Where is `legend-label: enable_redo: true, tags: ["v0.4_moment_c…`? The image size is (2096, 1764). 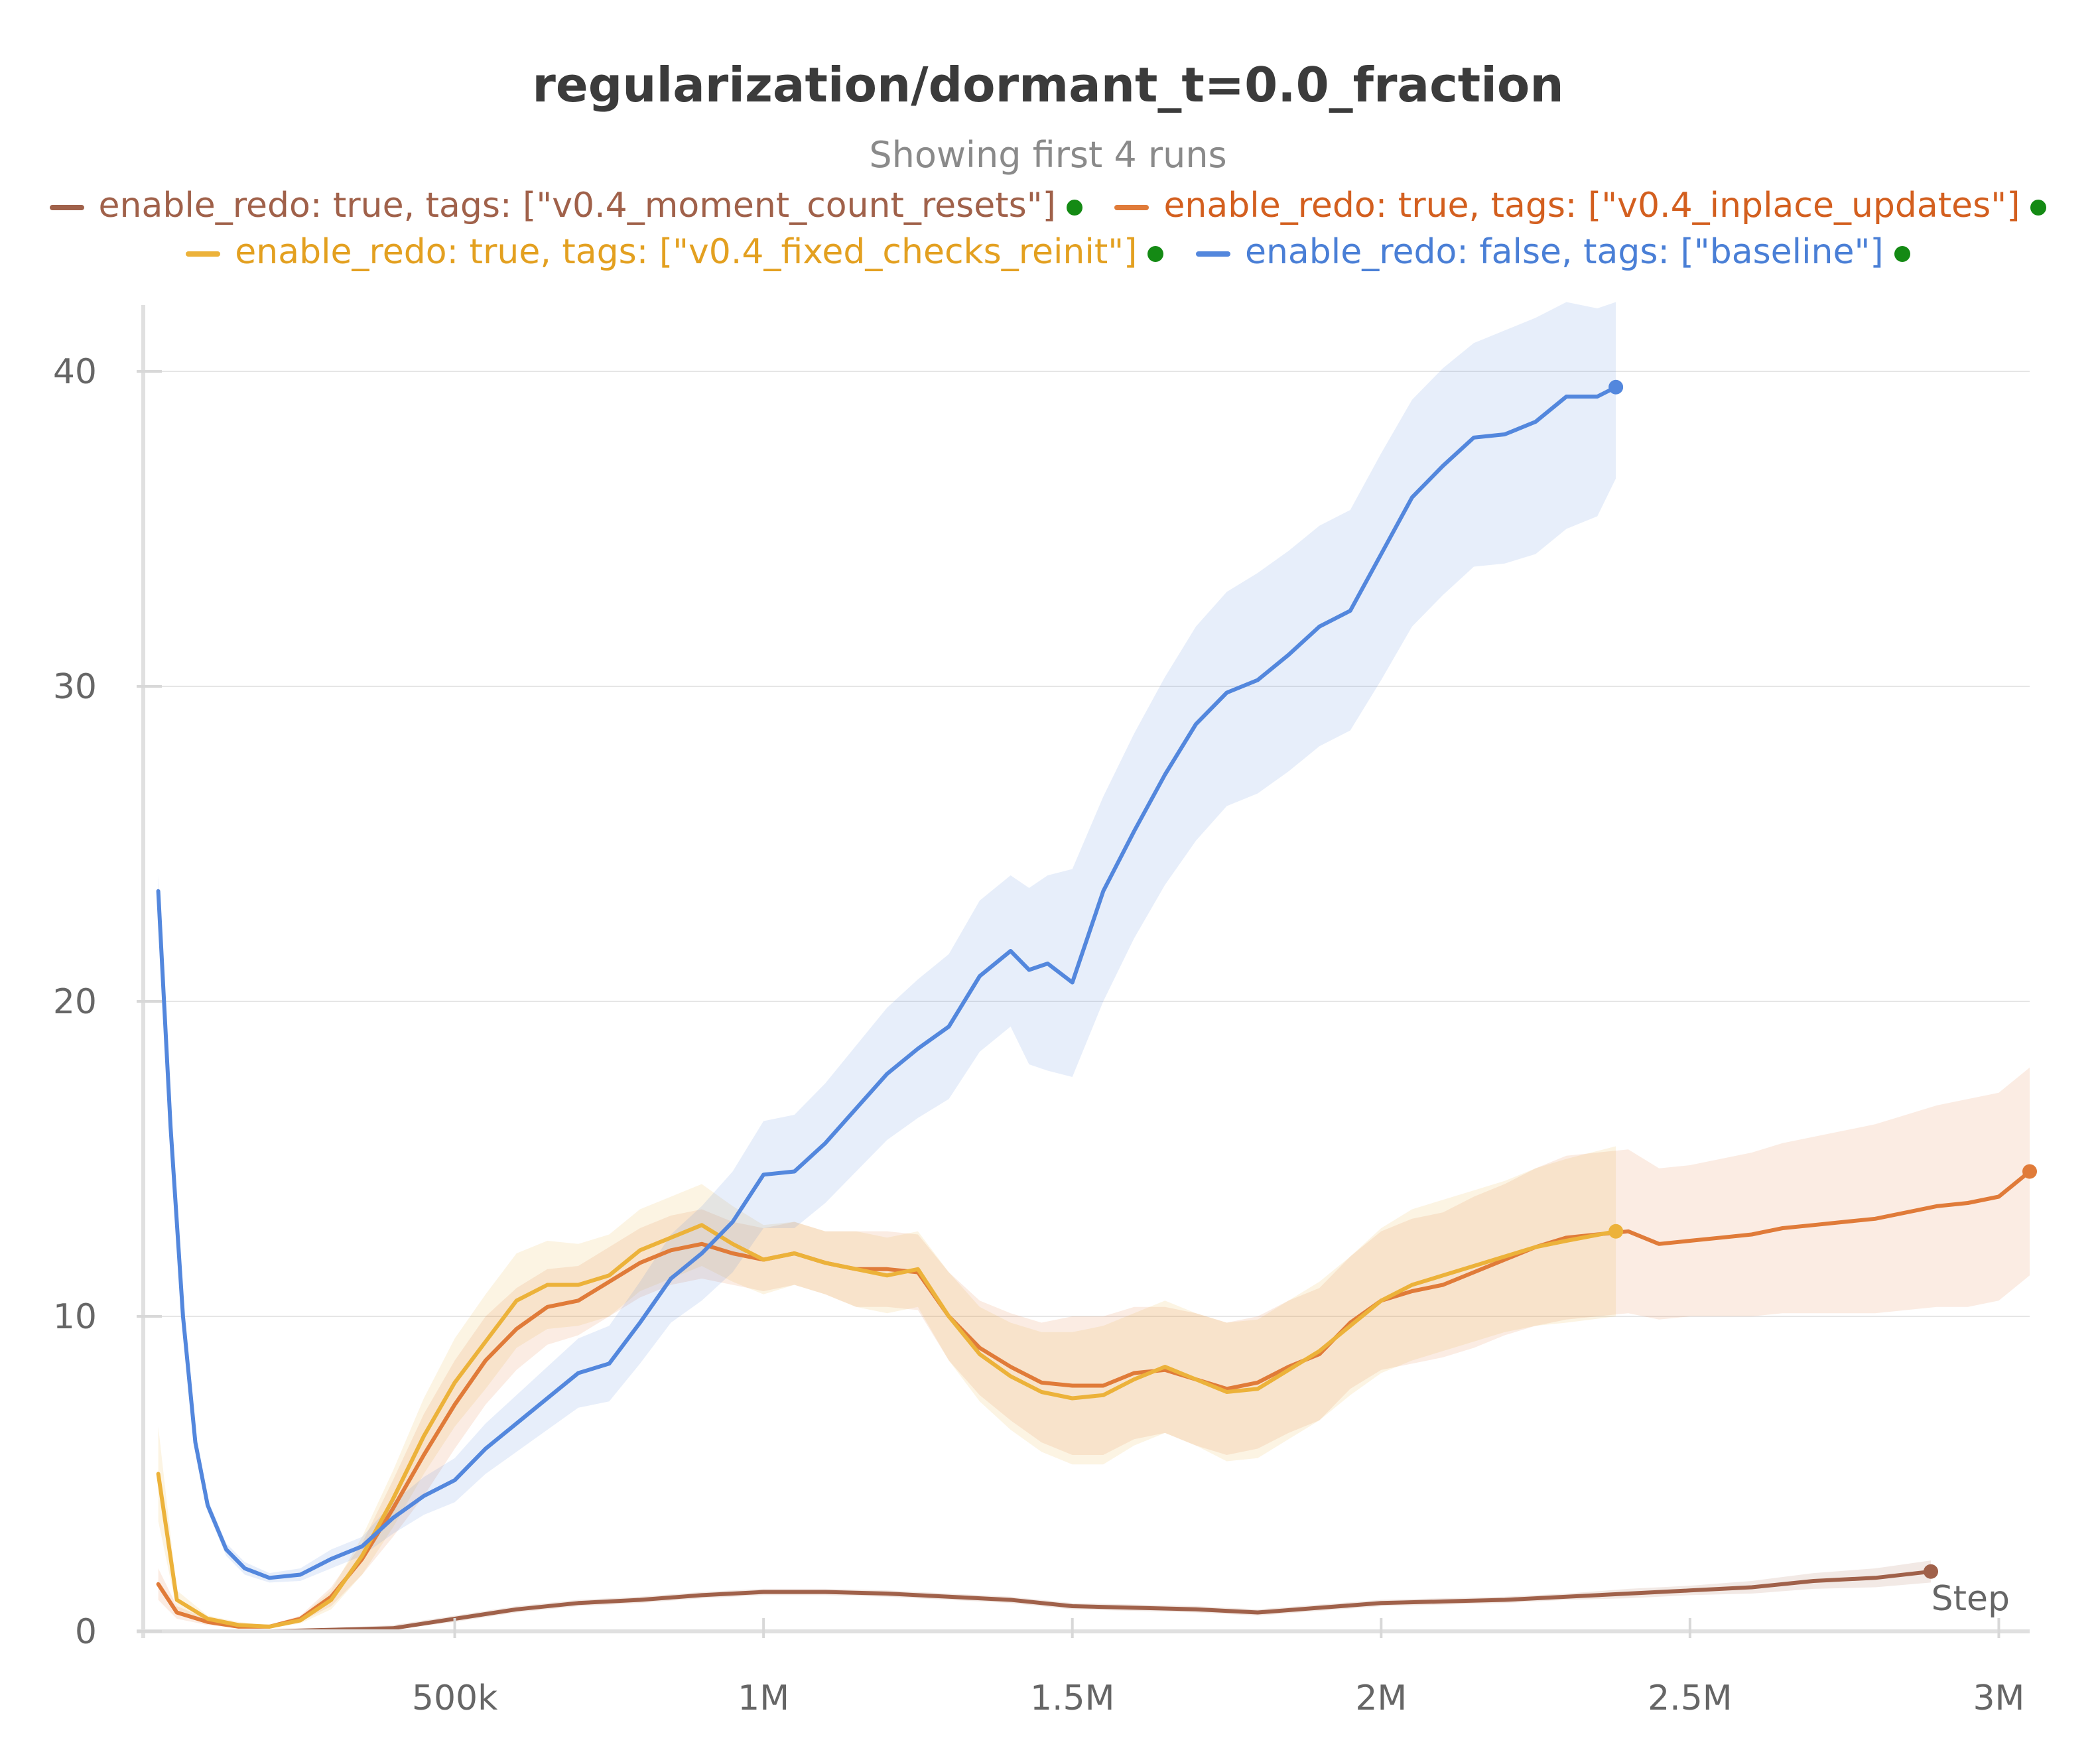
legend-label: enable_redo: true, tags: ["v0.4_moment_c… is located at coordinates (577, 205).